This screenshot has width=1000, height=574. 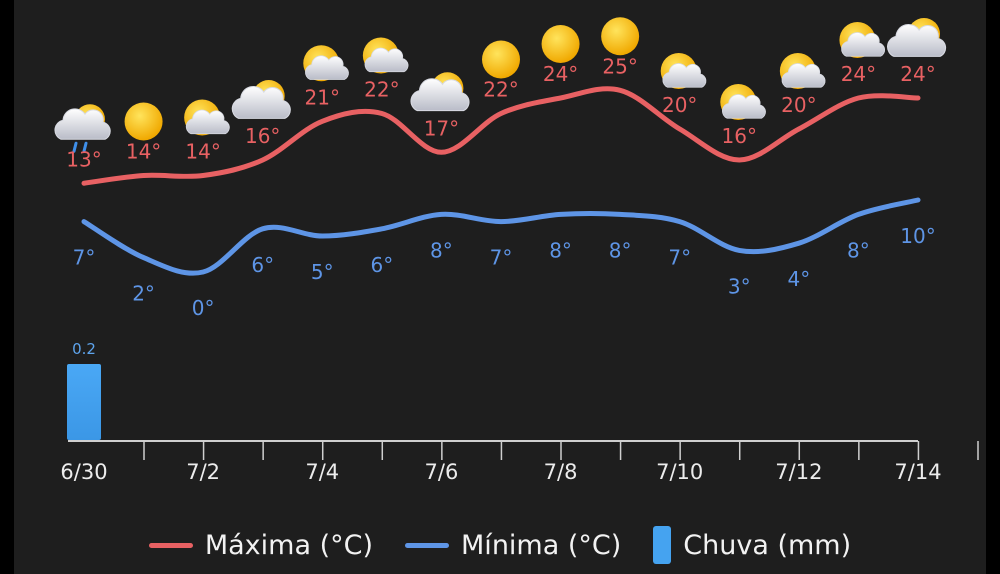 I want to click on min-temp-label: 10°, so click(x=917, y=236).